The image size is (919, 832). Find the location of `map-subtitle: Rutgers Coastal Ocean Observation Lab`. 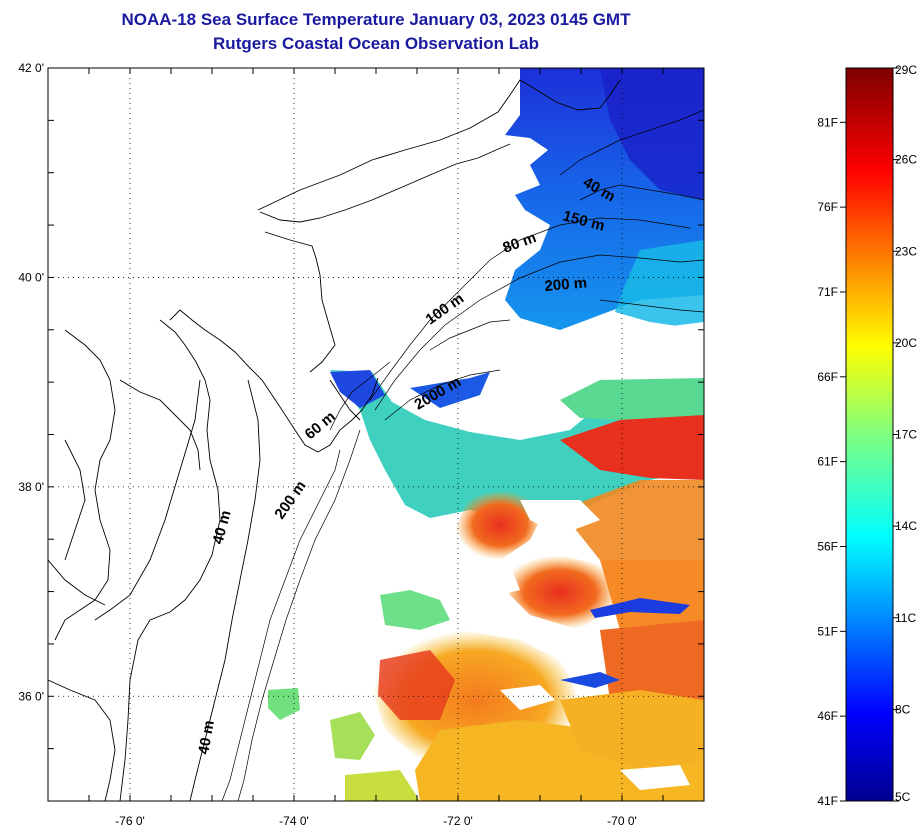

map-subtitle: Rutgers Coastal Ocean Observation Lab is located at coordinates (376, 43).